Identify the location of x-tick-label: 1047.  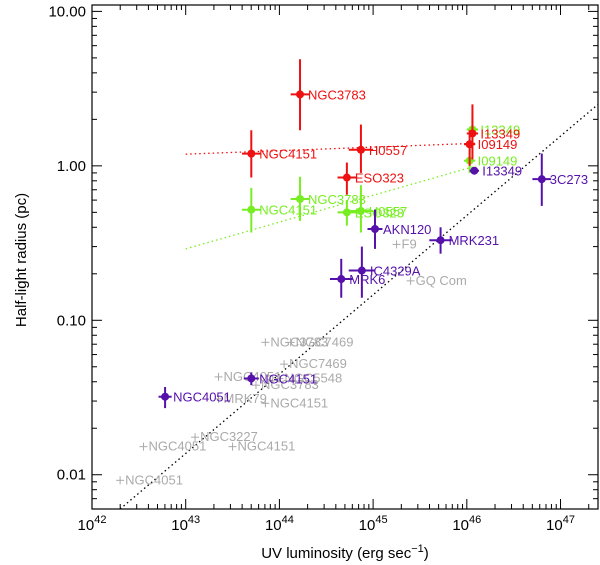
(560, 524).